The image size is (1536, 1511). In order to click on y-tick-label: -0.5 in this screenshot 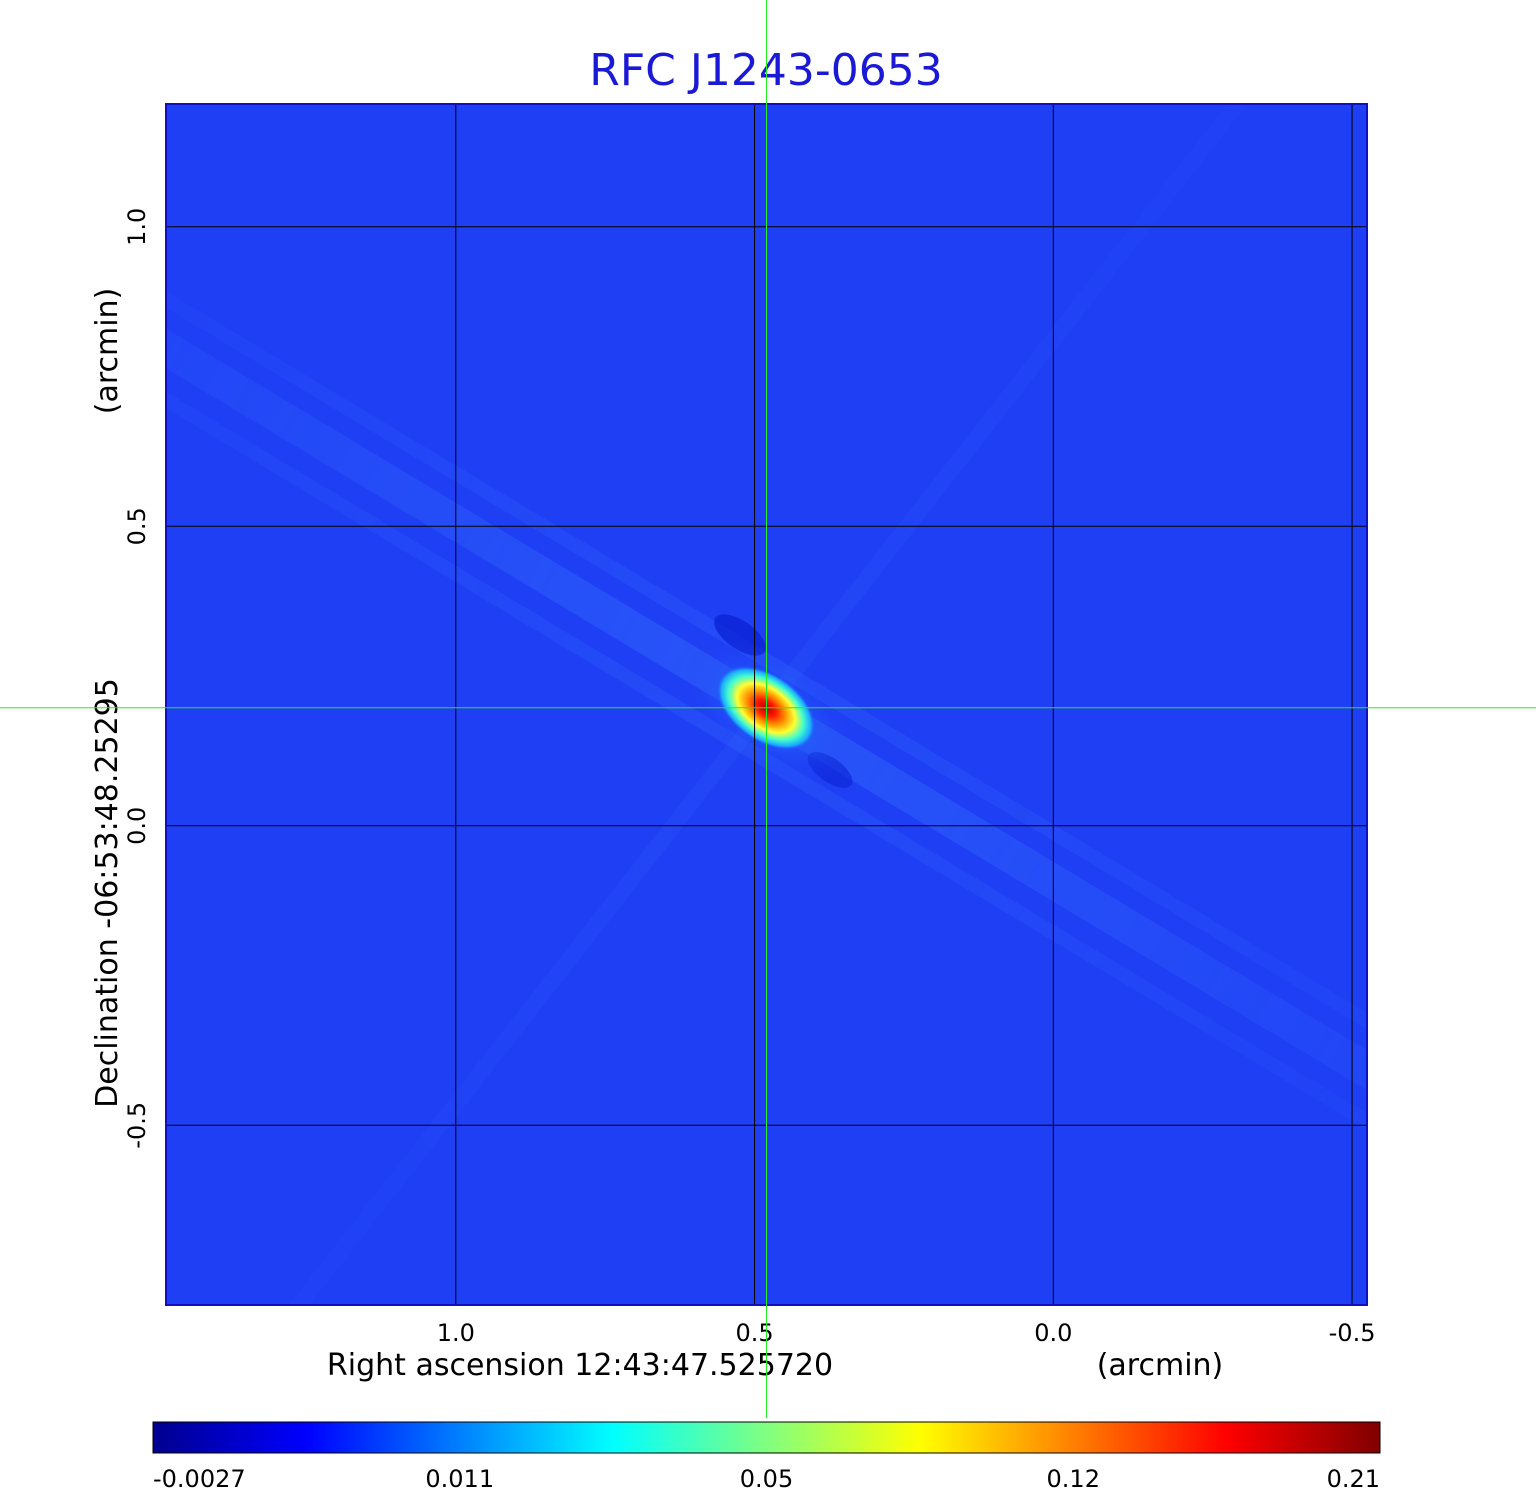, I will do `click(137, 1125)`.